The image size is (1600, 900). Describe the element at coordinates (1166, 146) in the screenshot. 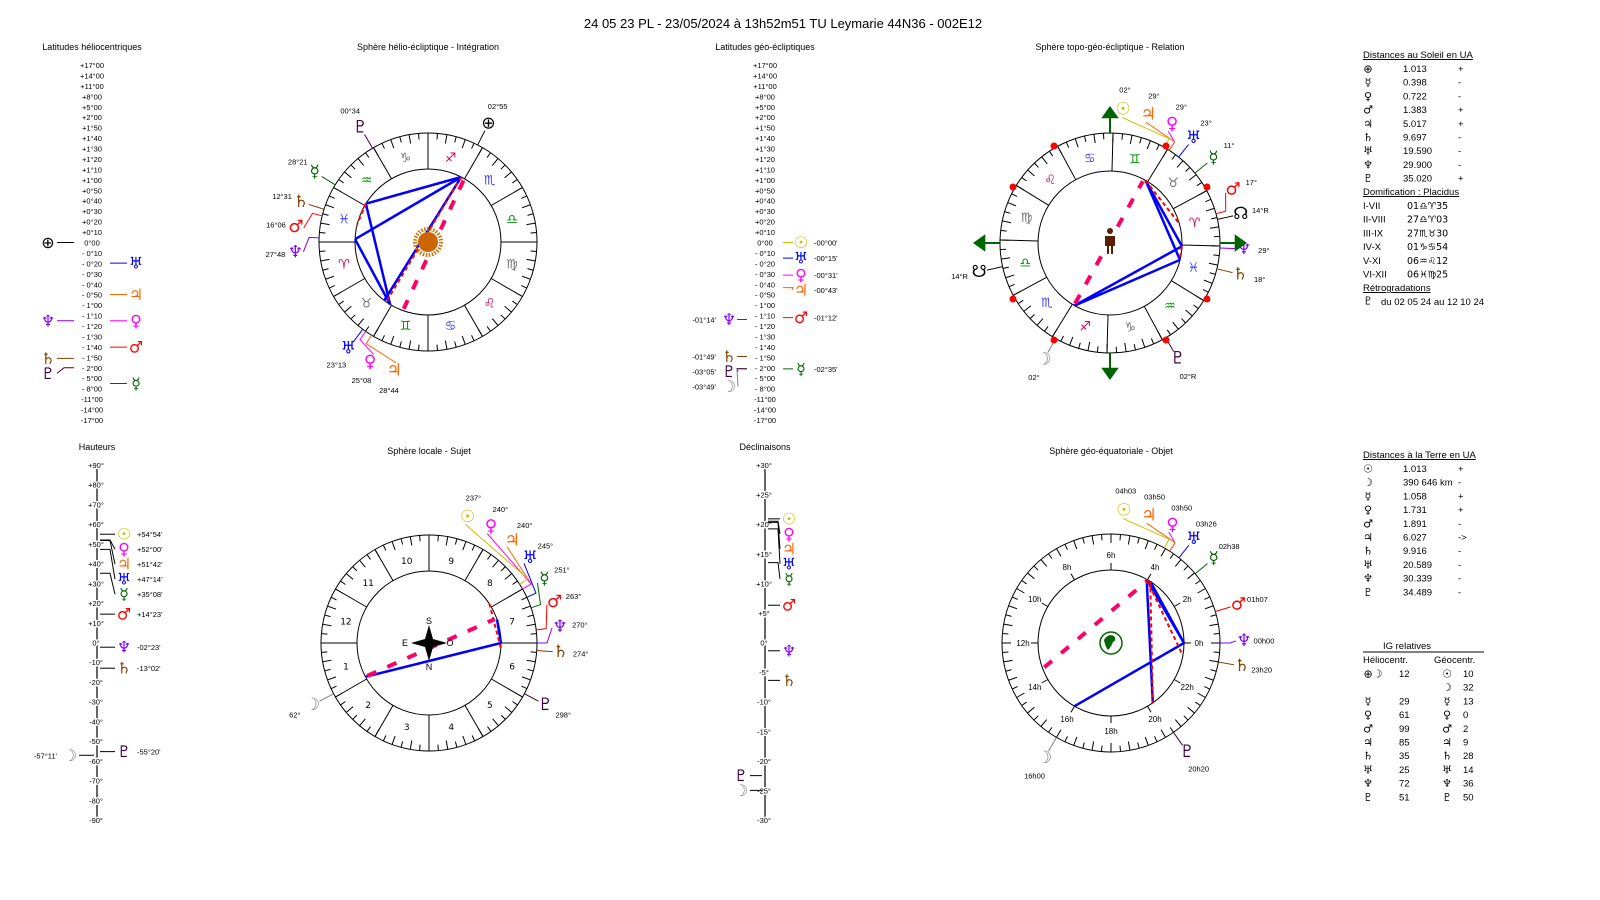

I see `house-cusp-dot` at that location.